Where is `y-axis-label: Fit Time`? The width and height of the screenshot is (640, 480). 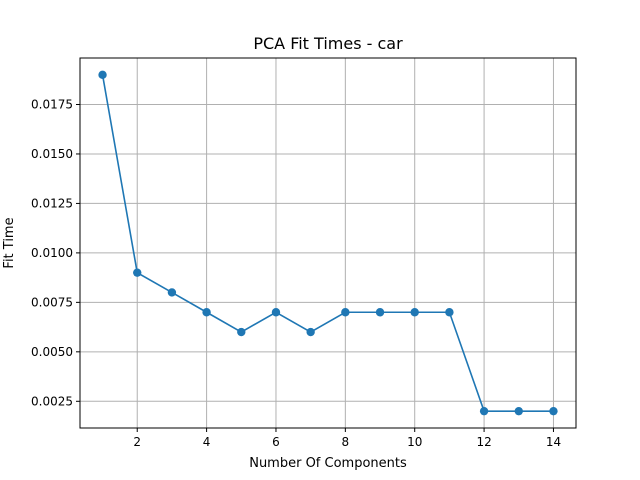 y-axis-label: Fit Time is located at coordinates (9, 242).